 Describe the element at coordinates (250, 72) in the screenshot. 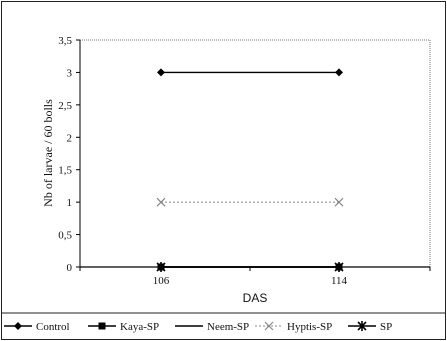

I see `series-control` at that location.